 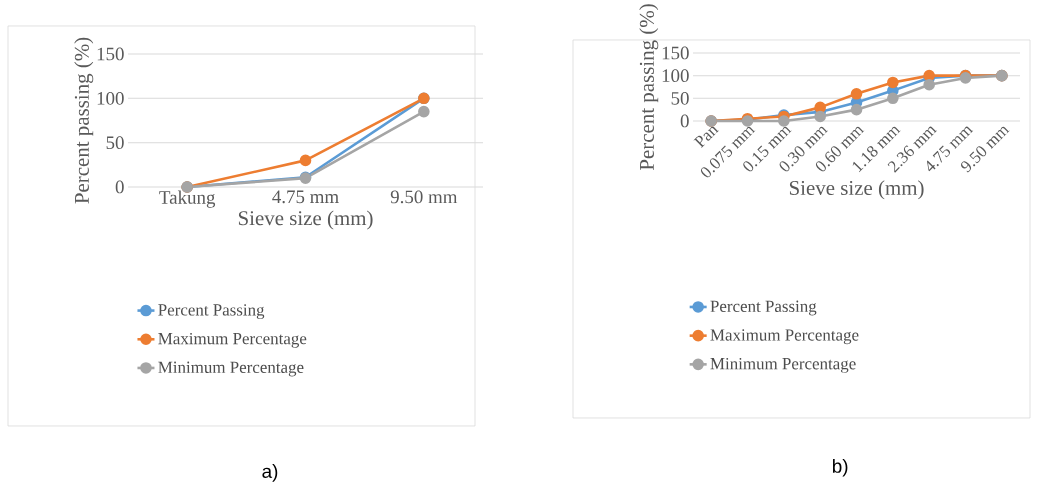 I want to click on x-tick-label: Takung, so click(x=187, y=199).